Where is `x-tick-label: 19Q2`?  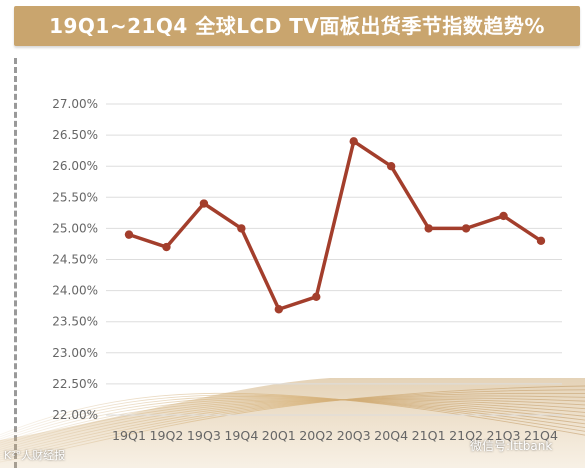
x-tick-label: 19Q2 is located at coordinates (166, 436).